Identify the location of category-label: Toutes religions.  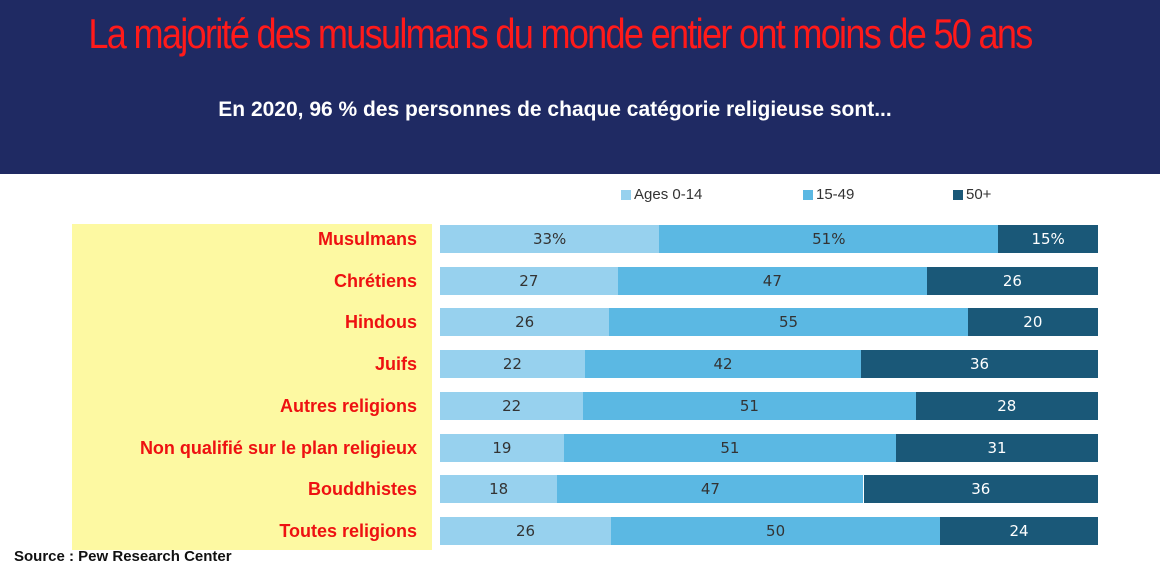
(348, 531).